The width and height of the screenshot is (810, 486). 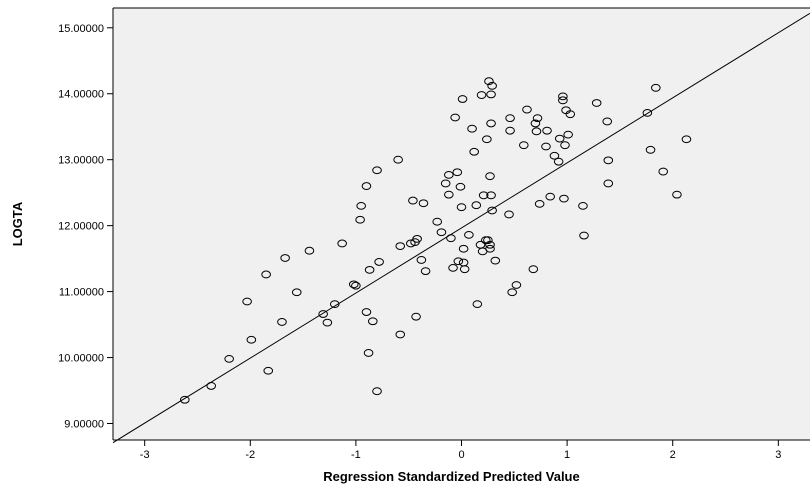 What do you see at coordinates (567, 455) in the screenshot?
I see `x-tick-label: 1` at bounding box center [567, 455].